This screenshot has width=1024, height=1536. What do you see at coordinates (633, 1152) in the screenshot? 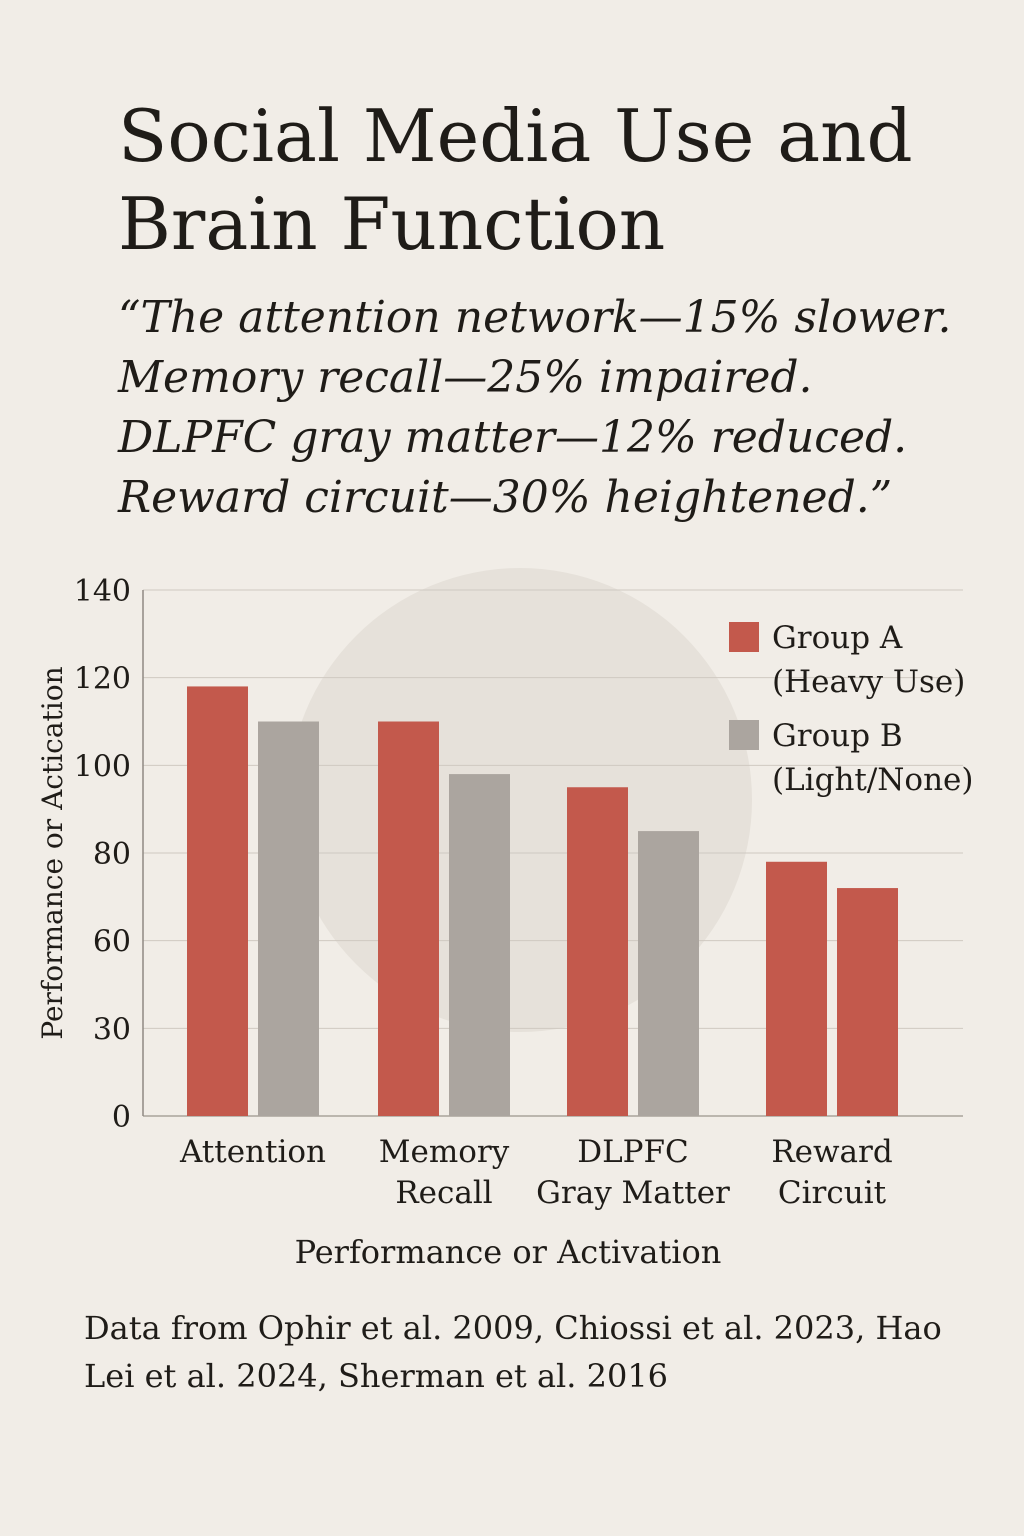
I see `x-tick-label: DLPFC` at bounding box center [633, 1152].